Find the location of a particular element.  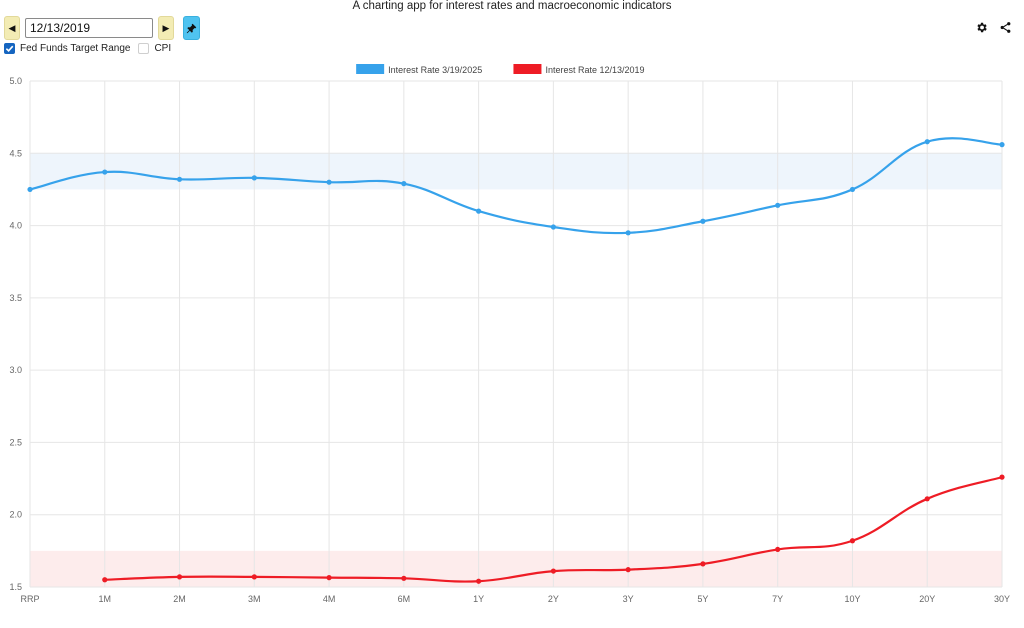

fed-funds-label: Fed Funds Target Range is located at coordinates (75, 48).